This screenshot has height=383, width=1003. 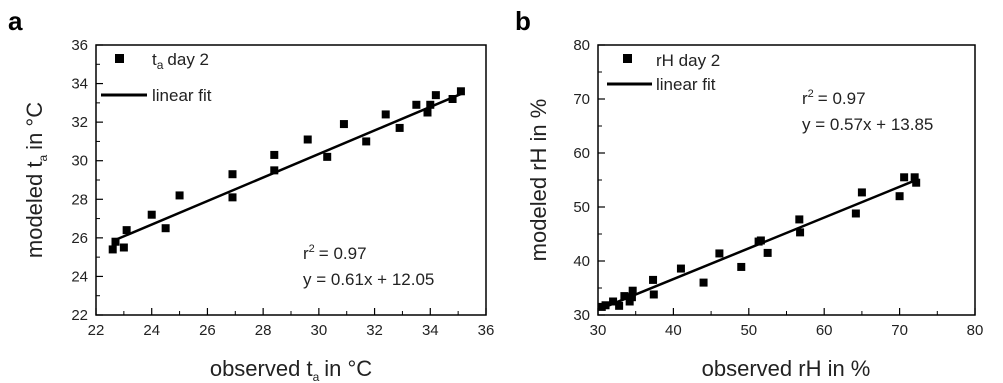 What do you see at coordinates (335, 253) in the screenshot?
I see `panel-a-r2-label: r2 = 0.97` at bounding box center [335, 253].